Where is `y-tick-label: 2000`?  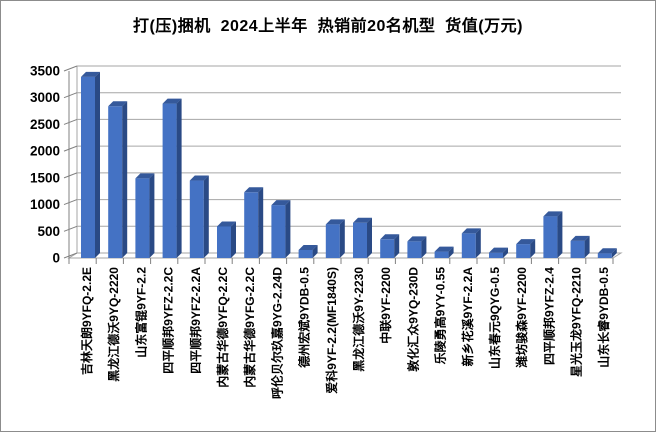
y-tick-label: 2000 is located at coordinates (45, 151).